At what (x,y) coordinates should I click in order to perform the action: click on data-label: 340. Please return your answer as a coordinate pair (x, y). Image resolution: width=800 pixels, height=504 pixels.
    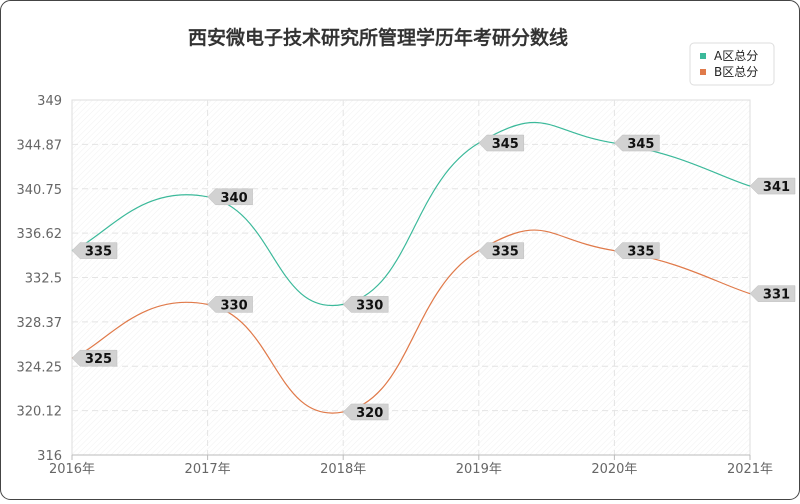
    Looking at the image, I should click on (230, 197).